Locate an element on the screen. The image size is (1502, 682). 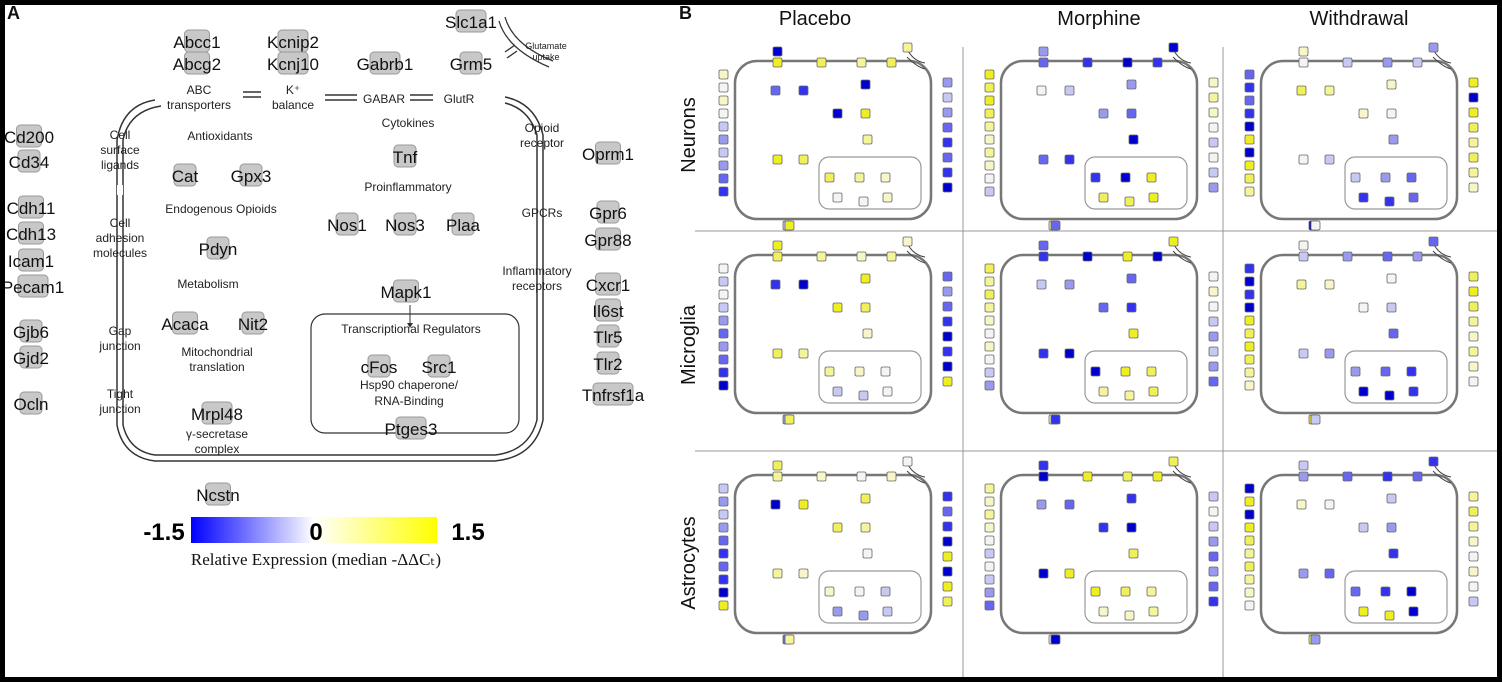
colorbar-min: -1.5 is located at coordinates (163, 532).